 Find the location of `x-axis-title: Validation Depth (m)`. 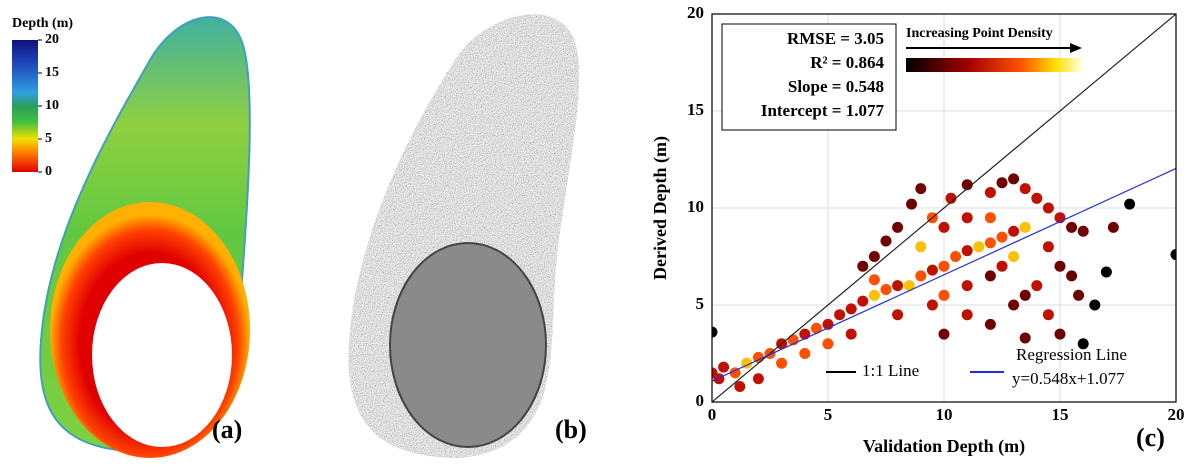

x-axis-title: Validation Depth (m) is located at coordinates (944, 446).